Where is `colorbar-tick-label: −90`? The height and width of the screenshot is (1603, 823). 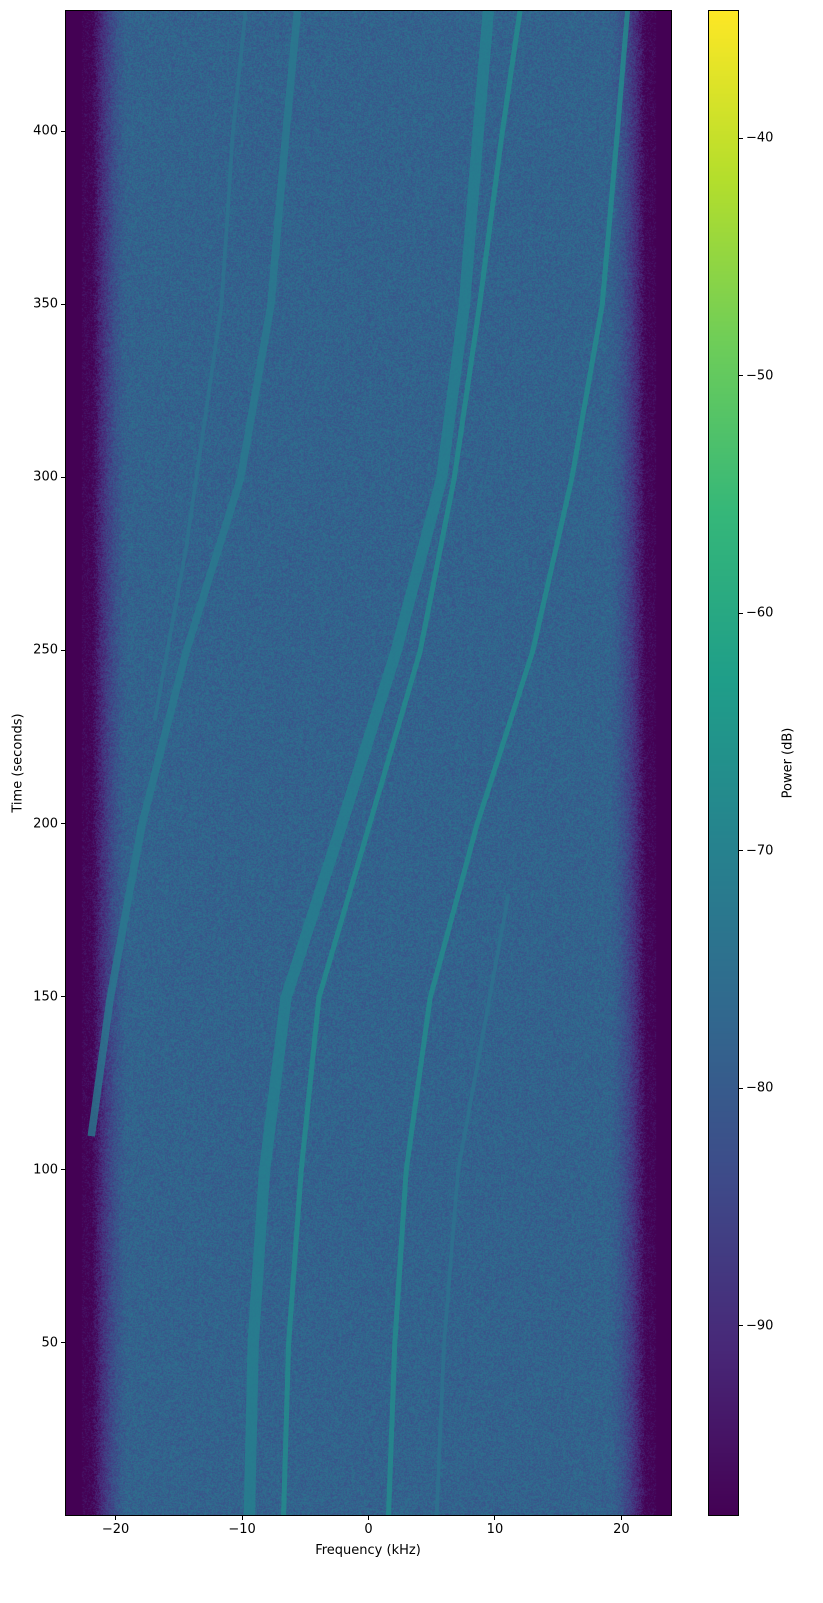 colorbar-tick-label: −90 is located at coordinates (759, 1325).